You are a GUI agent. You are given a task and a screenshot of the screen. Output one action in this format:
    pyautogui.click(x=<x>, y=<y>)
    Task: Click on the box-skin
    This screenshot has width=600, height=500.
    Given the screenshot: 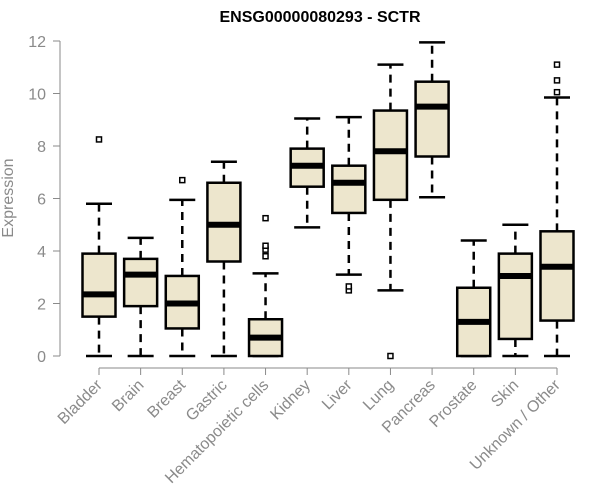 What is the action you would take?
    pyautogui.click(x=515, y=290)
    